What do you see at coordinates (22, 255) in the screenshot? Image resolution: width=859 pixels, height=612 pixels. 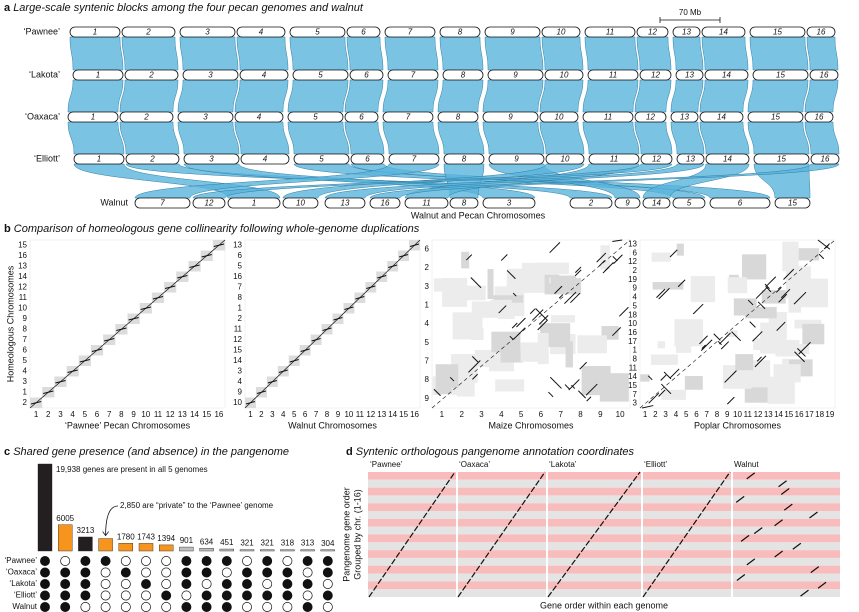 I see `y-tick-label: 16` at bounding box center [22, 255].